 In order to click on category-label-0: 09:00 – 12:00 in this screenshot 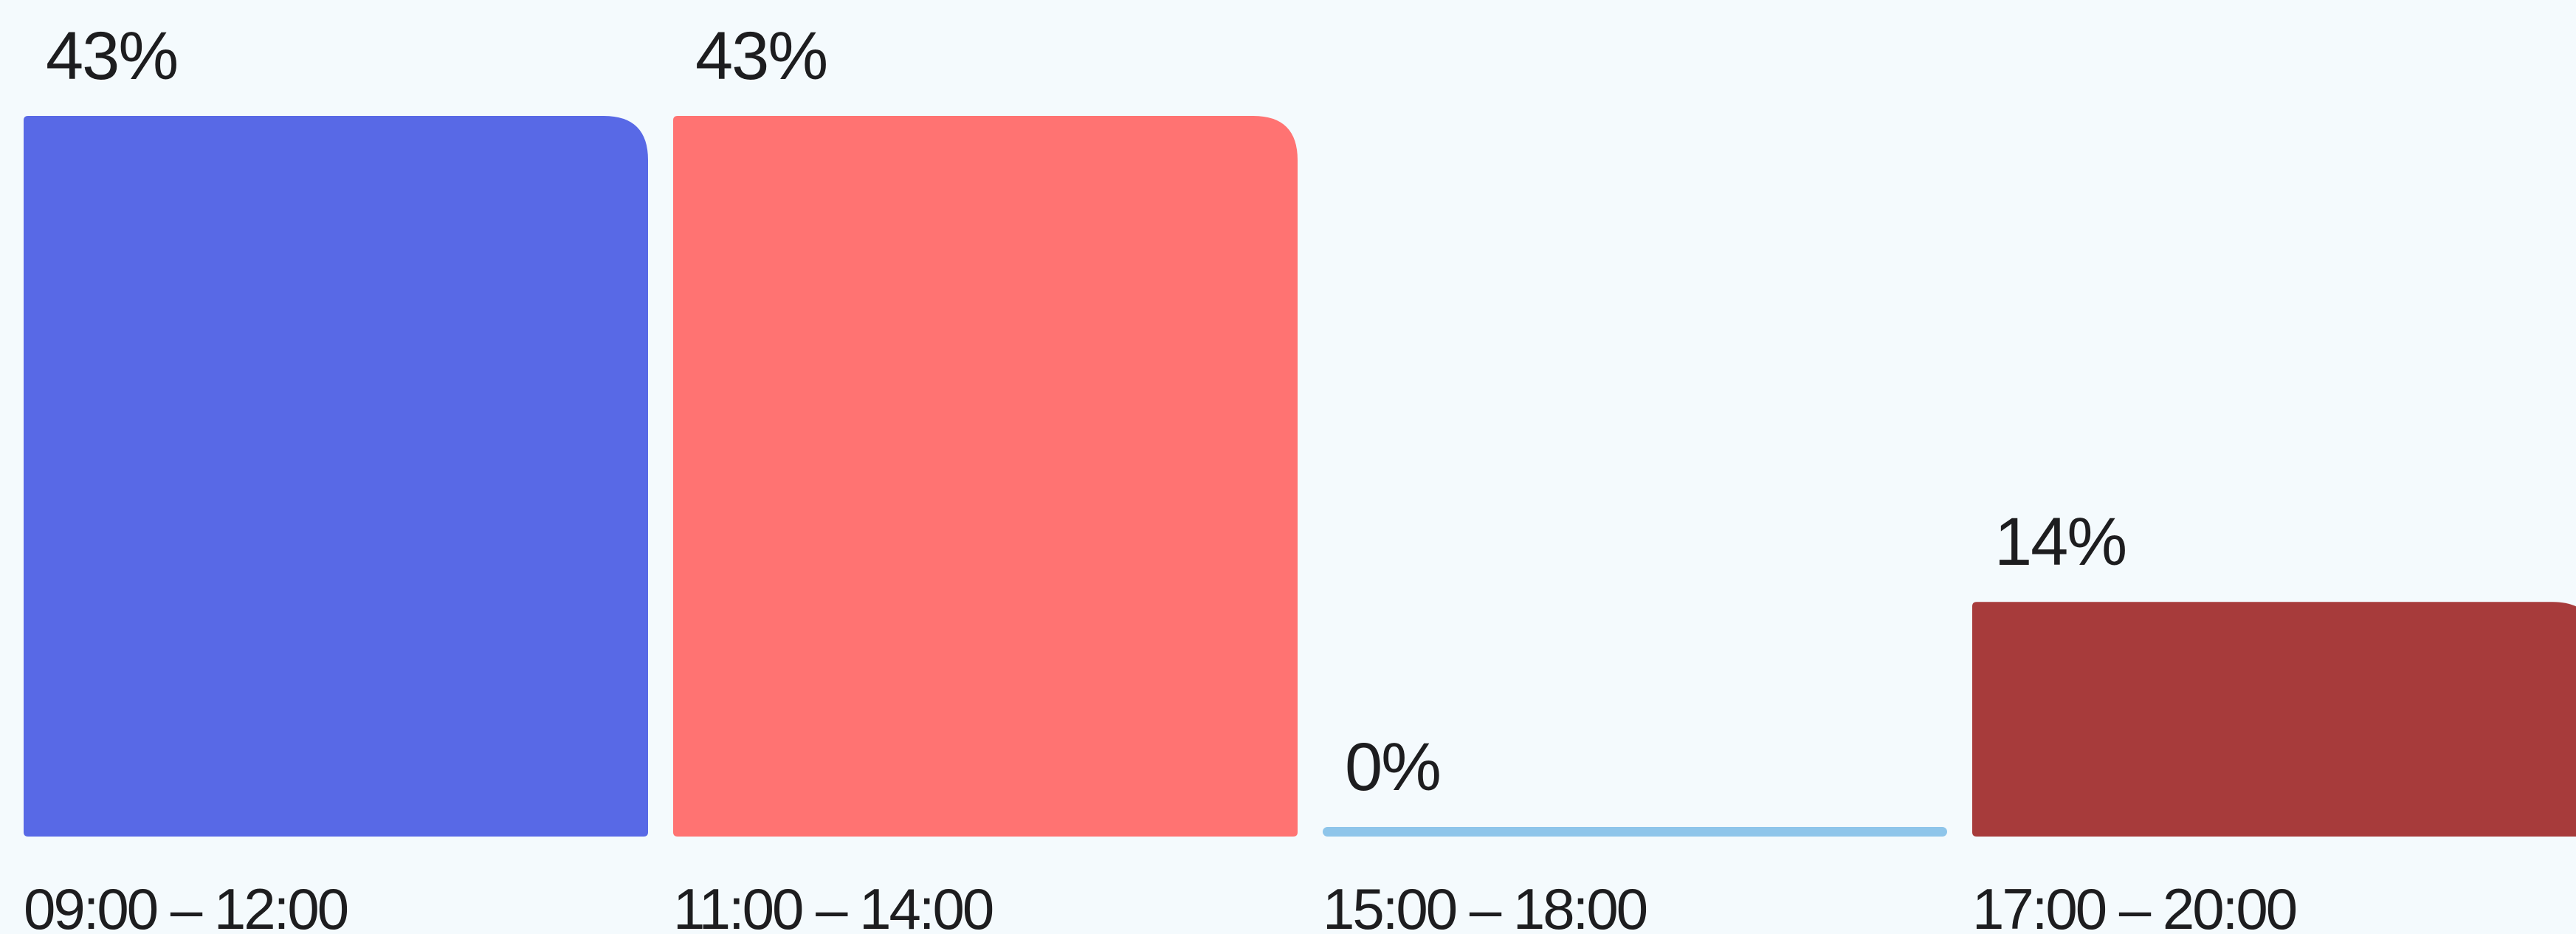, I will do `click(186, 905)`.